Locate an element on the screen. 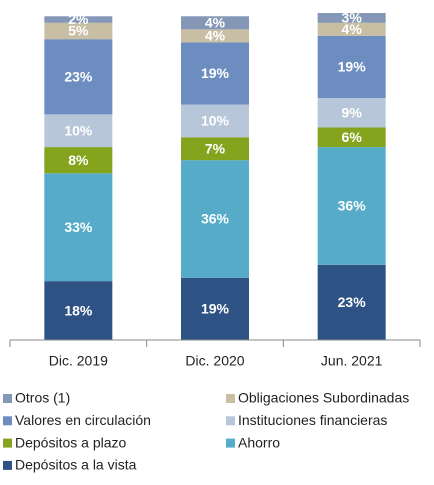 The width and height of the screenshot is (434, 485). legend-label: Instituciones financieras is located at coordinates (312, 420).